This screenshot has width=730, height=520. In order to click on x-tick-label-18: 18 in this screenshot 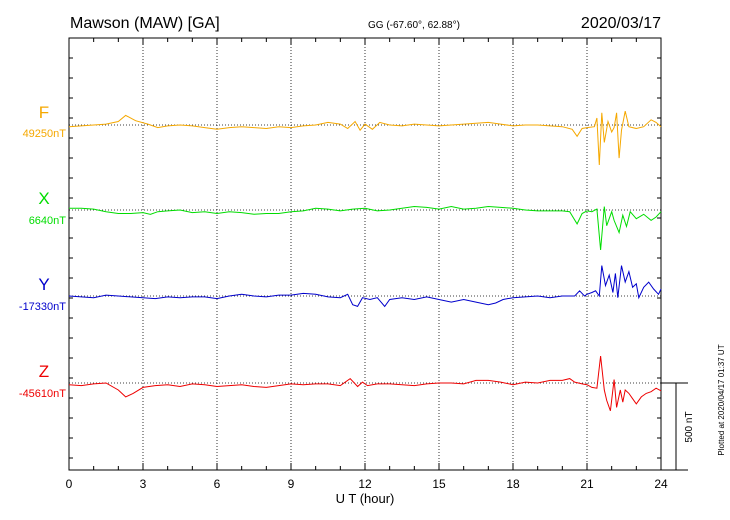, I will do `click(513, 484)`.